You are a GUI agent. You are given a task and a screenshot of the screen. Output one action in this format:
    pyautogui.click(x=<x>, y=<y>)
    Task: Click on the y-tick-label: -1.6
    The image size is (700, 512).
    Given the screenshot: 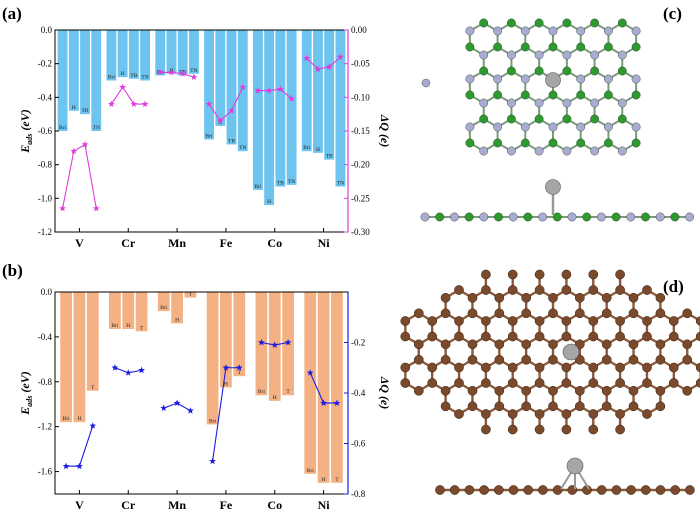 What is the action you would take?
    pyautogui.click(x=45, y=472)
    